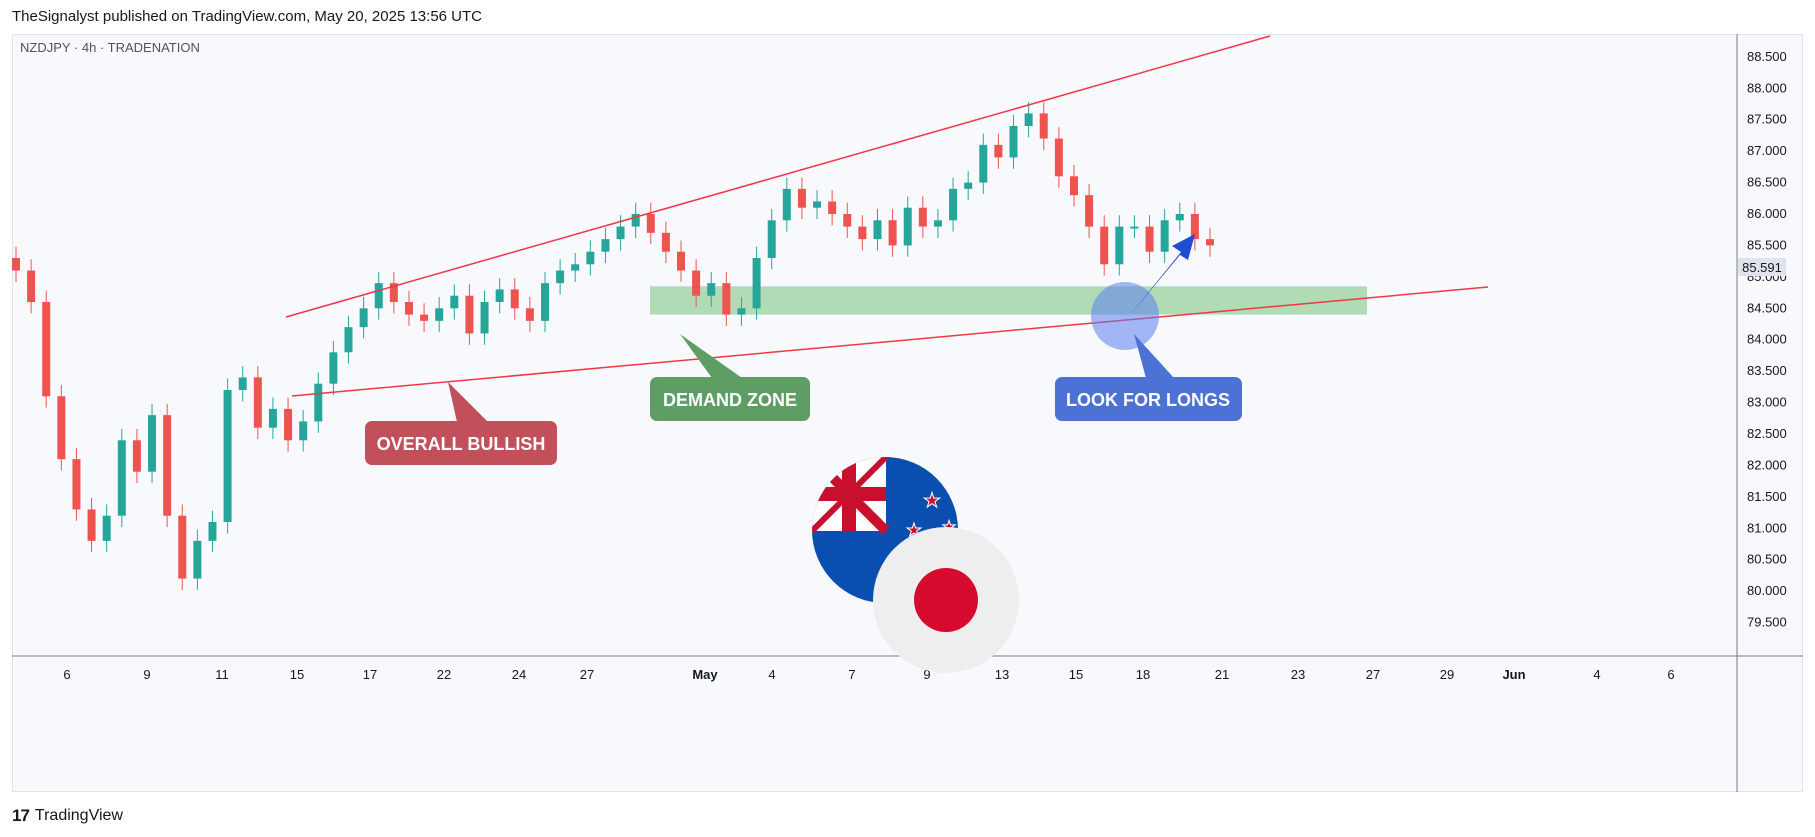  Describe the element at coordinates (1596, 674) in the screenshot. I see `time-tick: 4` at that location.